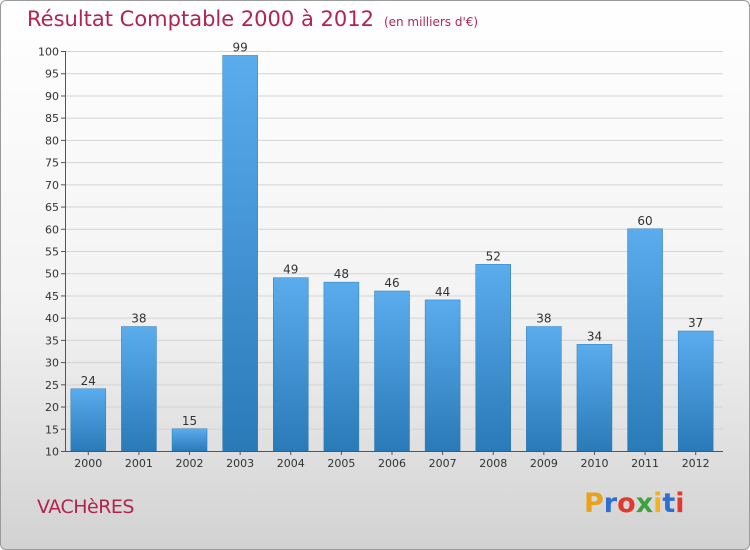 This screenshot has width=750, height=550. Describe the element at coordinates (52, 407) in the screenshot. I see `y-tick-label: 20` at that location.